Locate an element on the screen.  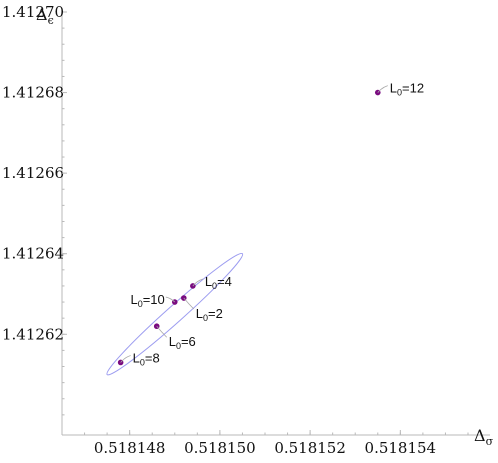
confidence-ellipse is located at coordinates (175, 314).